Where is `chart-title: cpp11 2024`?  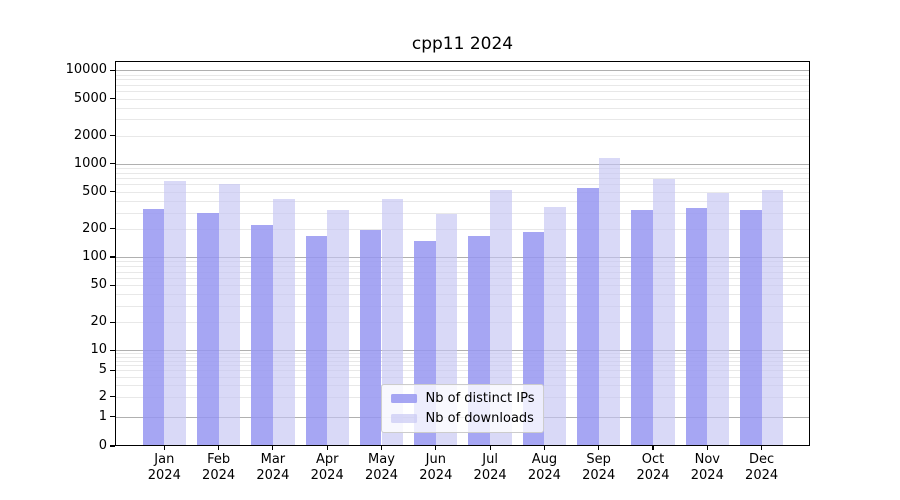 chart-title: cpp11 2024 is located at coordinates (462, 44).